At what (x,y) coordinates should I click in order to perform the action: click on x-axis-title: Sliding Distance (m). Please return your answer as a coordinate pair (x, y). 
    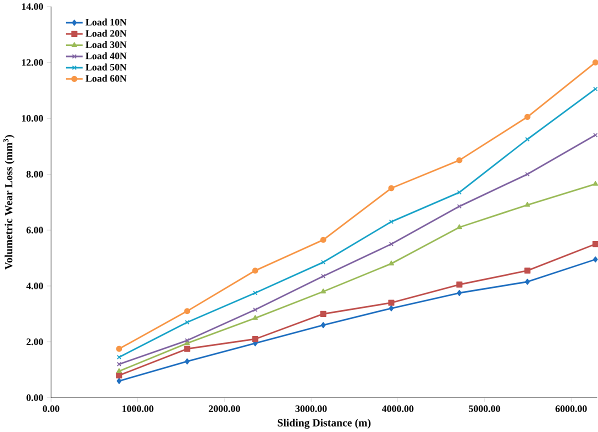
    Looking at the image, I should click on (324, 423).